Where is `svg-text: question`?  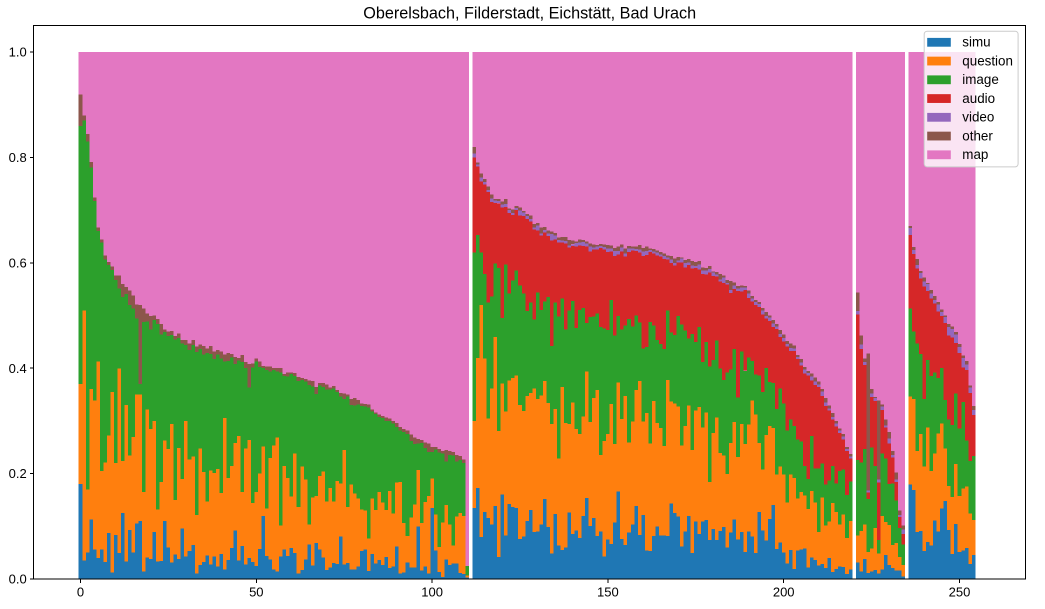
svg-text: question is located at coordinates (987, 60).